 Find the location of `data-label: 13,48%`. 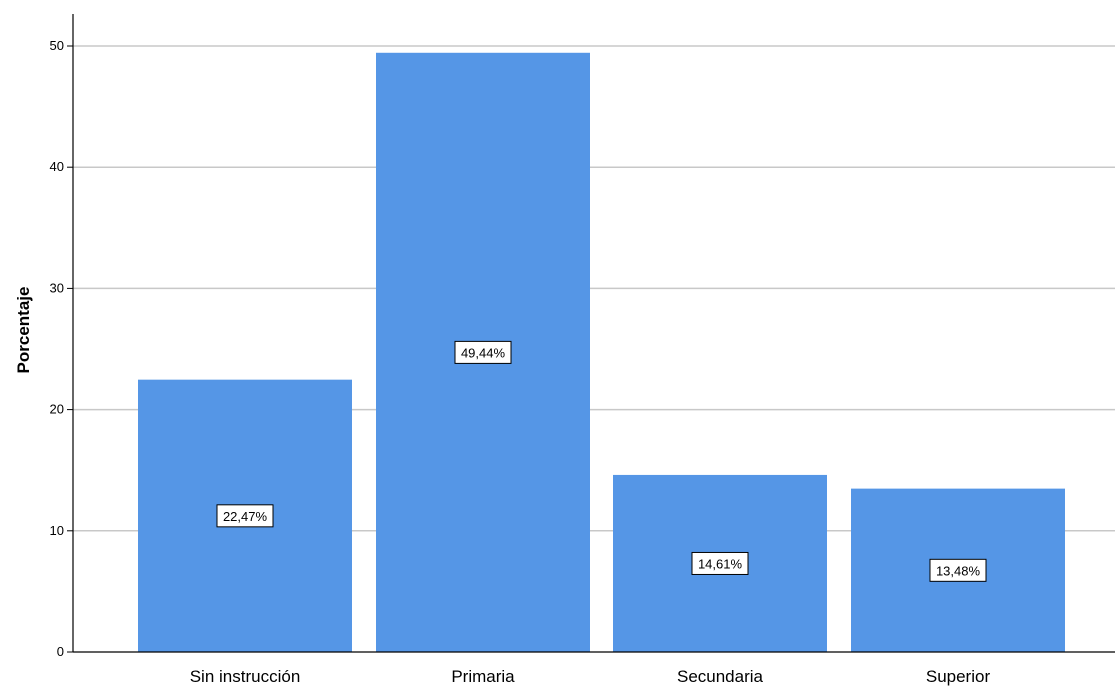

data-label: 13,48% is located at coordinates (958, 570).